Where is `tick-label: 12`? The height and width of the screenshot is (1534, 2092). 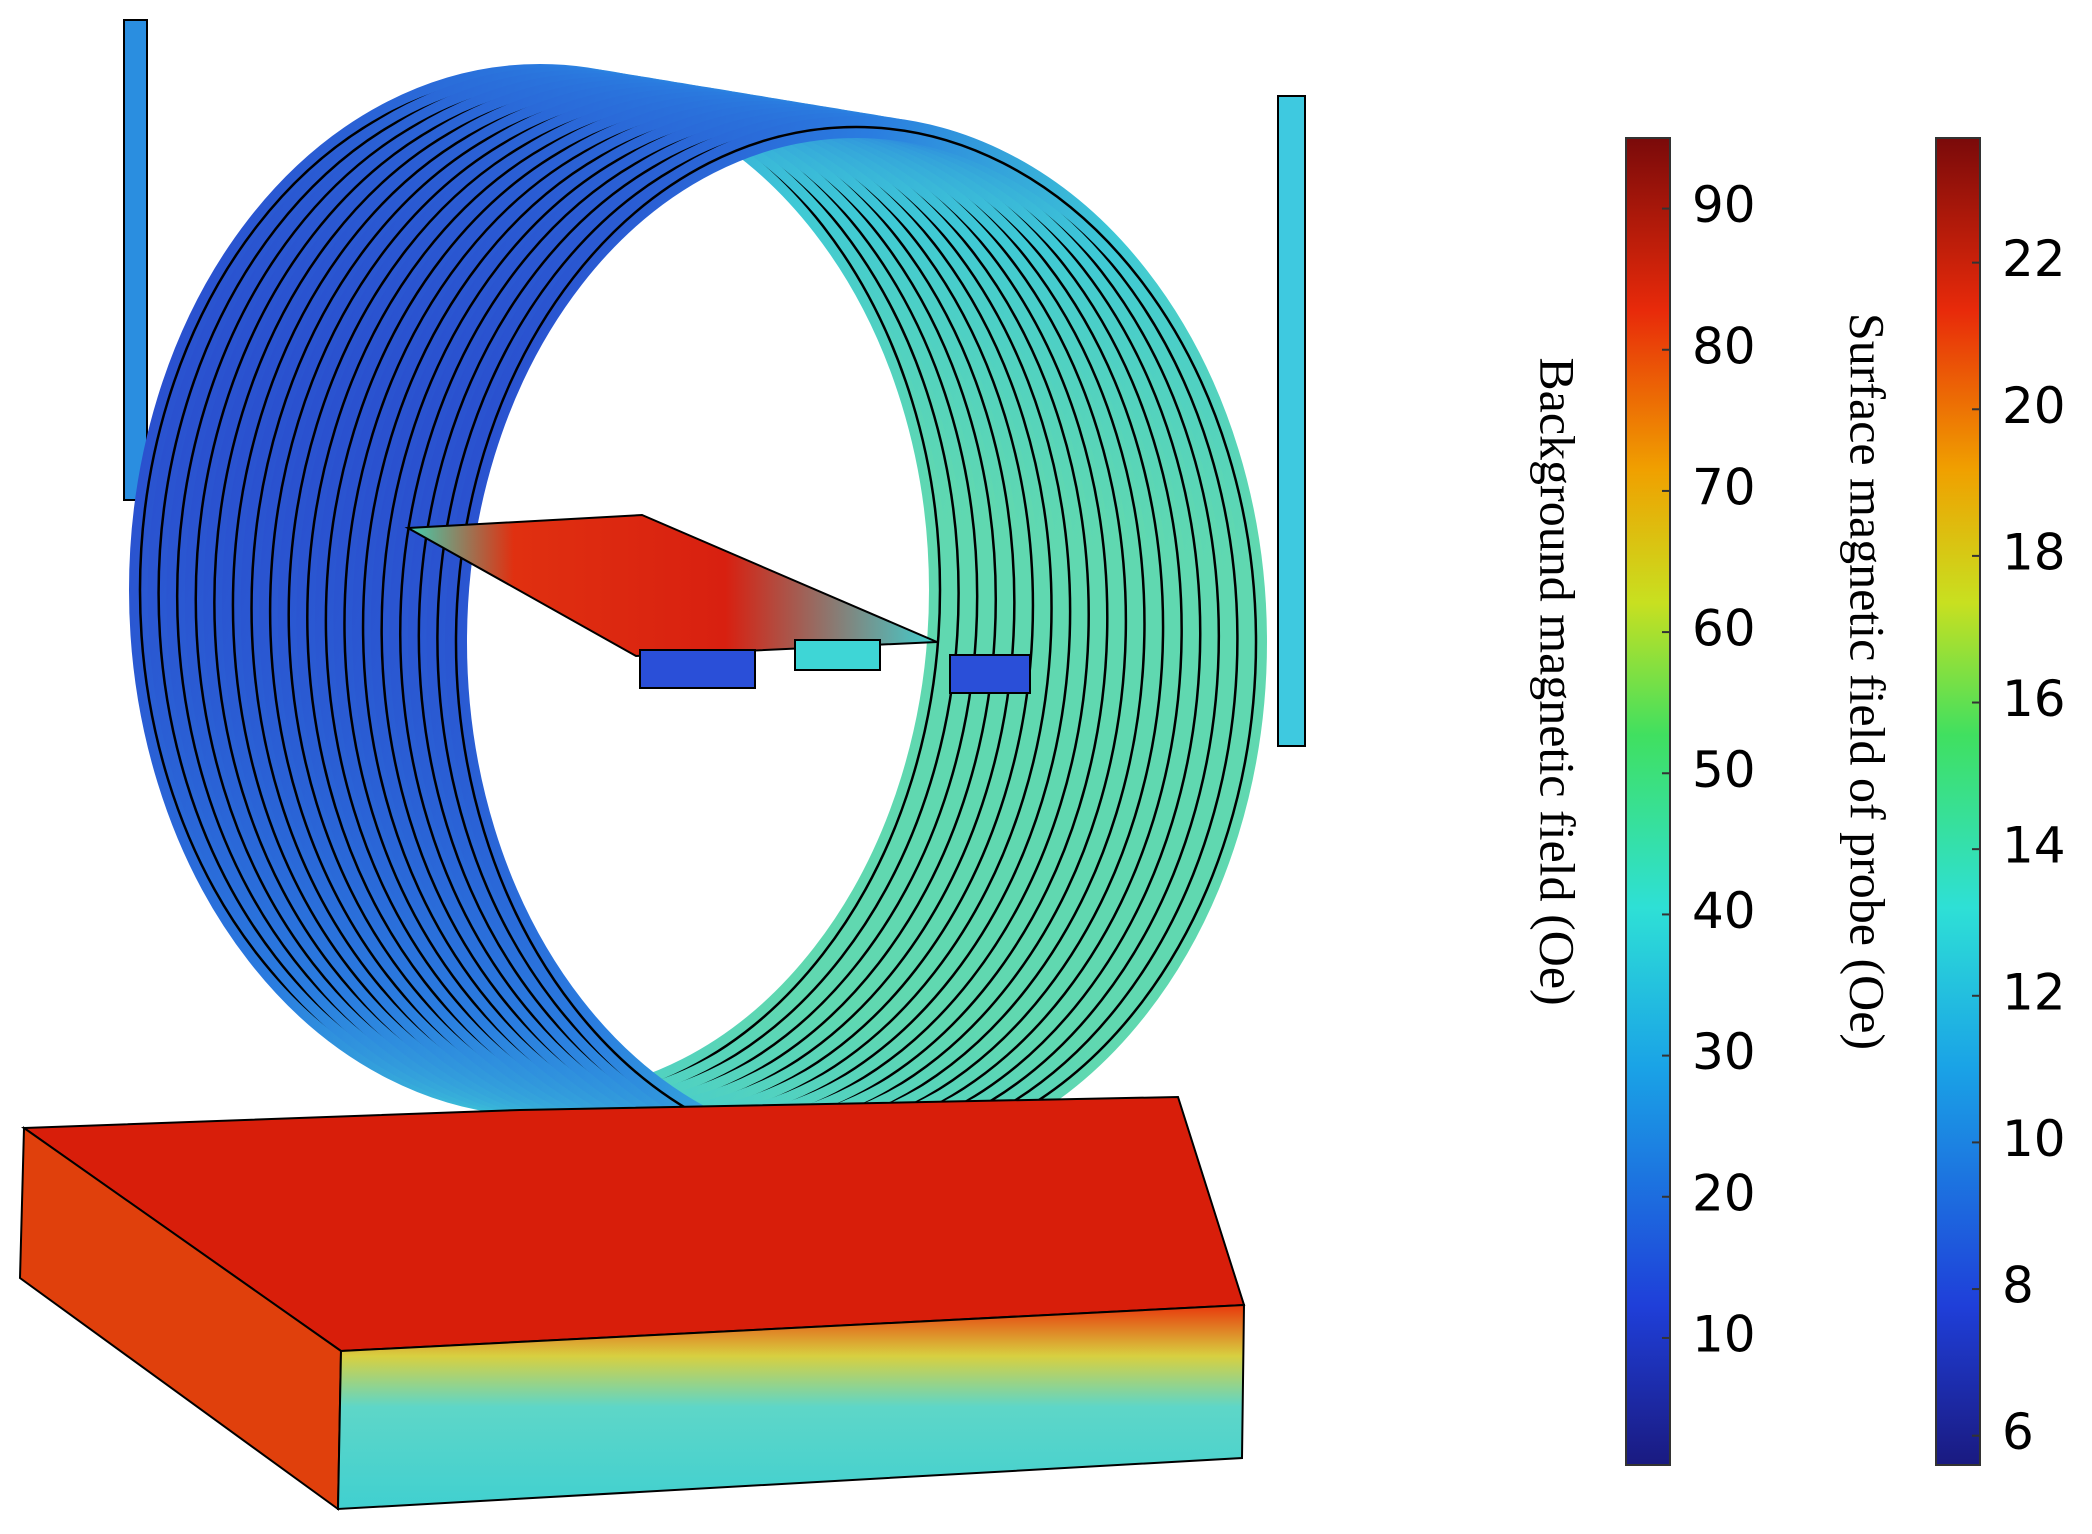
tick-label: 12 is located at coordinates (2034, 992).